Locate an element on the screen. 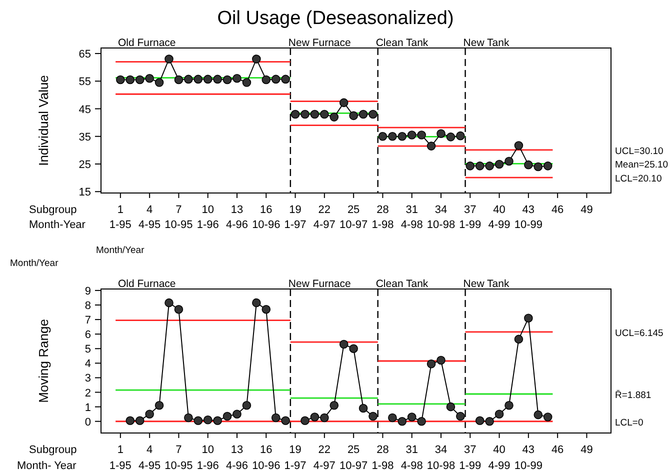 The height and width of the screenshot is (470, 671). text: LCL=20.10 is located at coordinates (638, 179).